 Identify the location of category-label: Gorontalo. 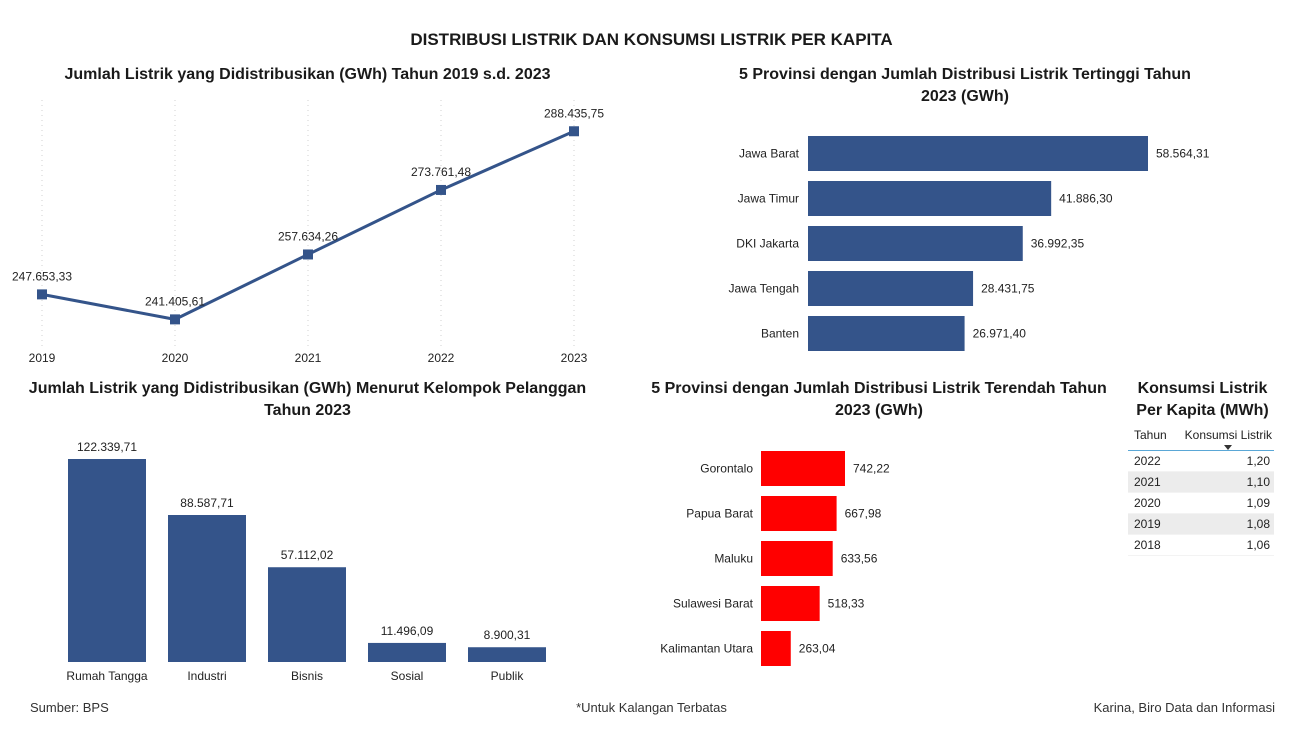
(726, 469).